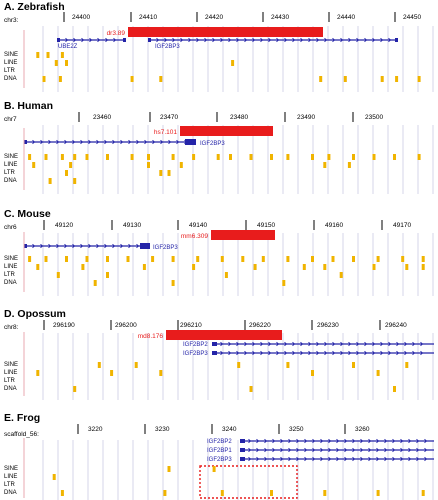  What do you see at coordinates (10, 173) in the screenshot?
I see `track-label-ltr: LTR` at bounding box center [10, 173].